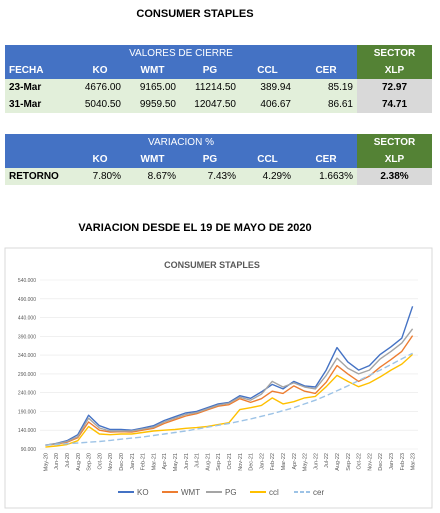 This screenshot has width=440, height=513. What do you see at coordinates (27, 319) in the screenshot?
I see `y-tick-label: 440.000` at bounding box center [27, 319].